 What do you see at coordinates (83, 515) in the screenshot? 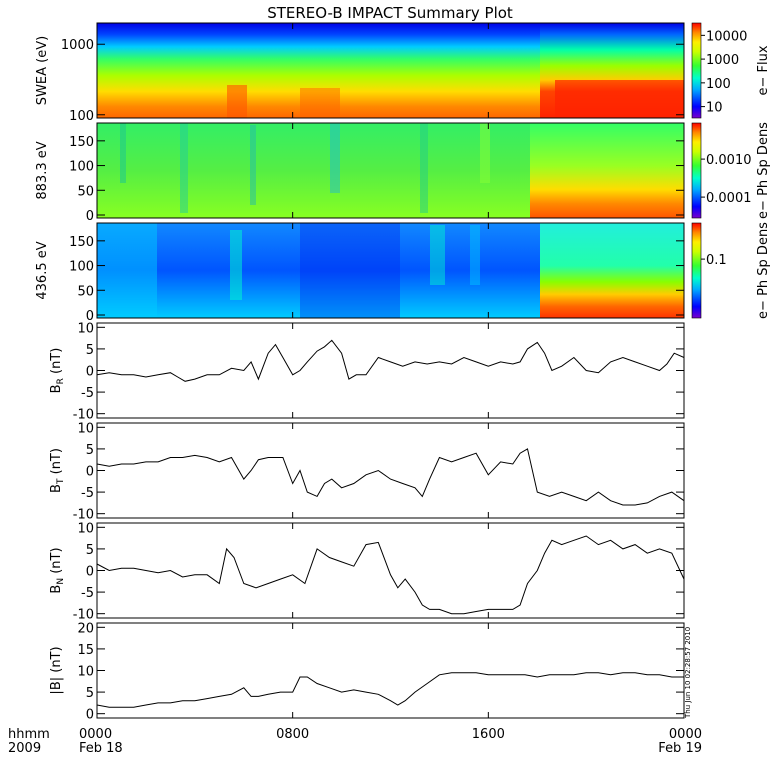
I see `ytick-label-bt: -10` at bounding box center [83, 515].